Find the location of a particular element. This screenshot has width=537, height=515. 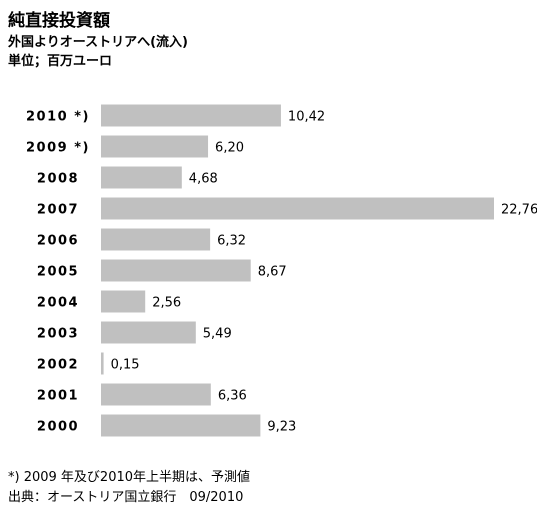

category-label: 2002 is located at coordinates (58, 365).